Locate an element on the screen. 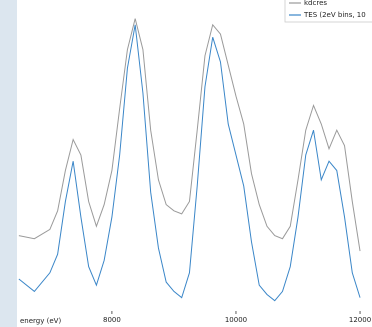 The height and width of the screenshot is (327, 372). x-tick-label: 8000 is located at coordinates (112, 320).